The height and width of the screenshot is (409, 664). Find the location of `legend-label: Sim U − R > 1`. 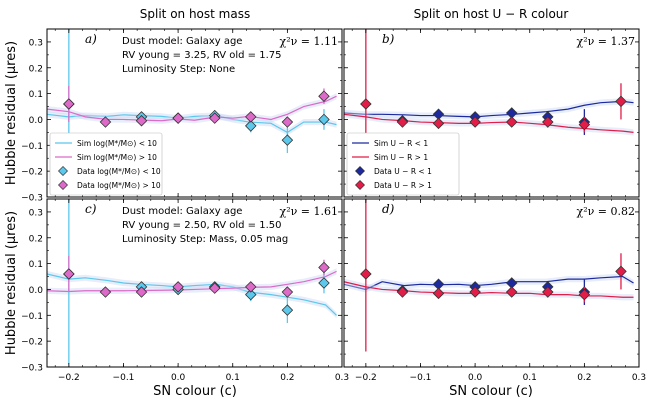

legend-label: Sim U − R > 1 is located at coordinates (401, 157).